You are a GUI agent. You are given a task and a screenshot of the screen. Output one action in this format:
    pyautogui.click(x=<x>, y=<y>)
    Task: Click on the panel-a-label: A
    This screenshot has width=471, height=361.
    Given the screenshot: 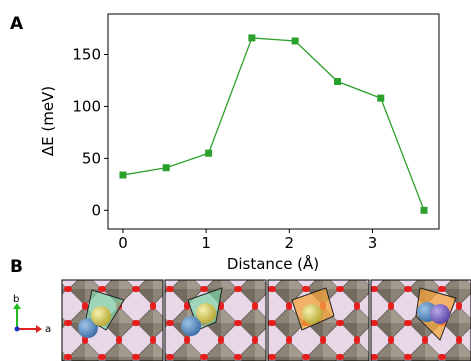 What is the action you would take?
    pyautogui.click(x=17, y=24)
    